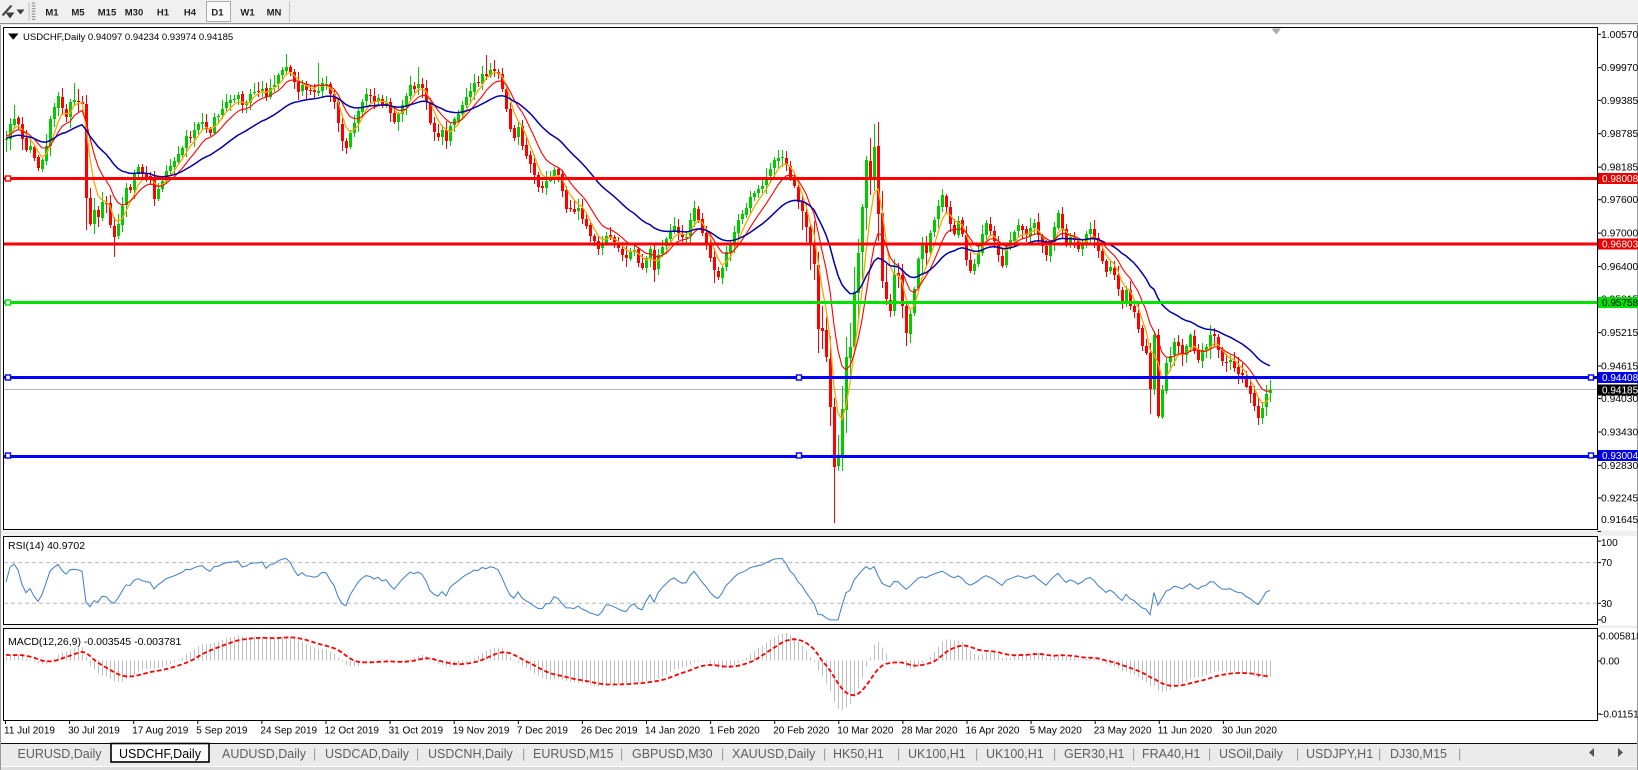 The height and width of the screenshot is (770, 1638). What do you see at coordinates (858, 754) in the screenshot?
I see `svg-text: HK50,H1` at bounding box center [858, 754].